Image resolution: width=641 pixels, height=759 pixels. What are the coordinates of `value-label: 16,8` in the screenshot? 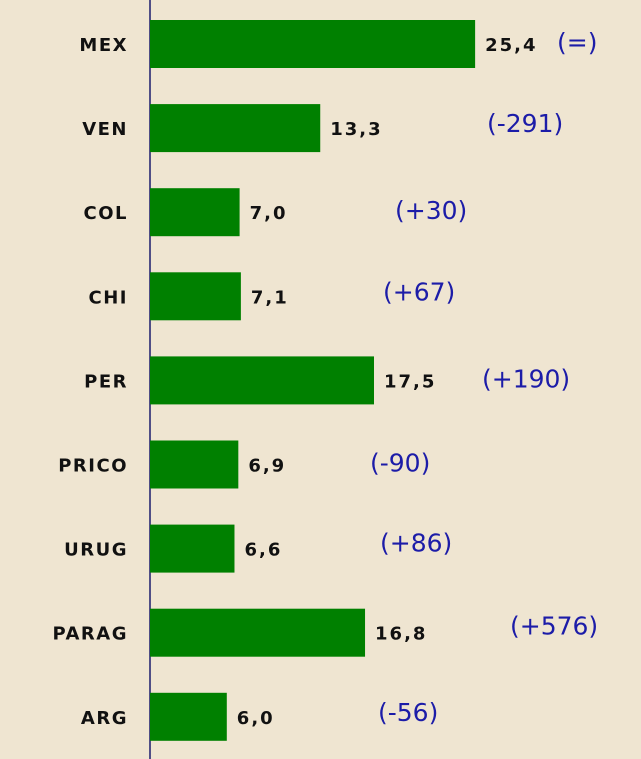 It's located at (401, 634).